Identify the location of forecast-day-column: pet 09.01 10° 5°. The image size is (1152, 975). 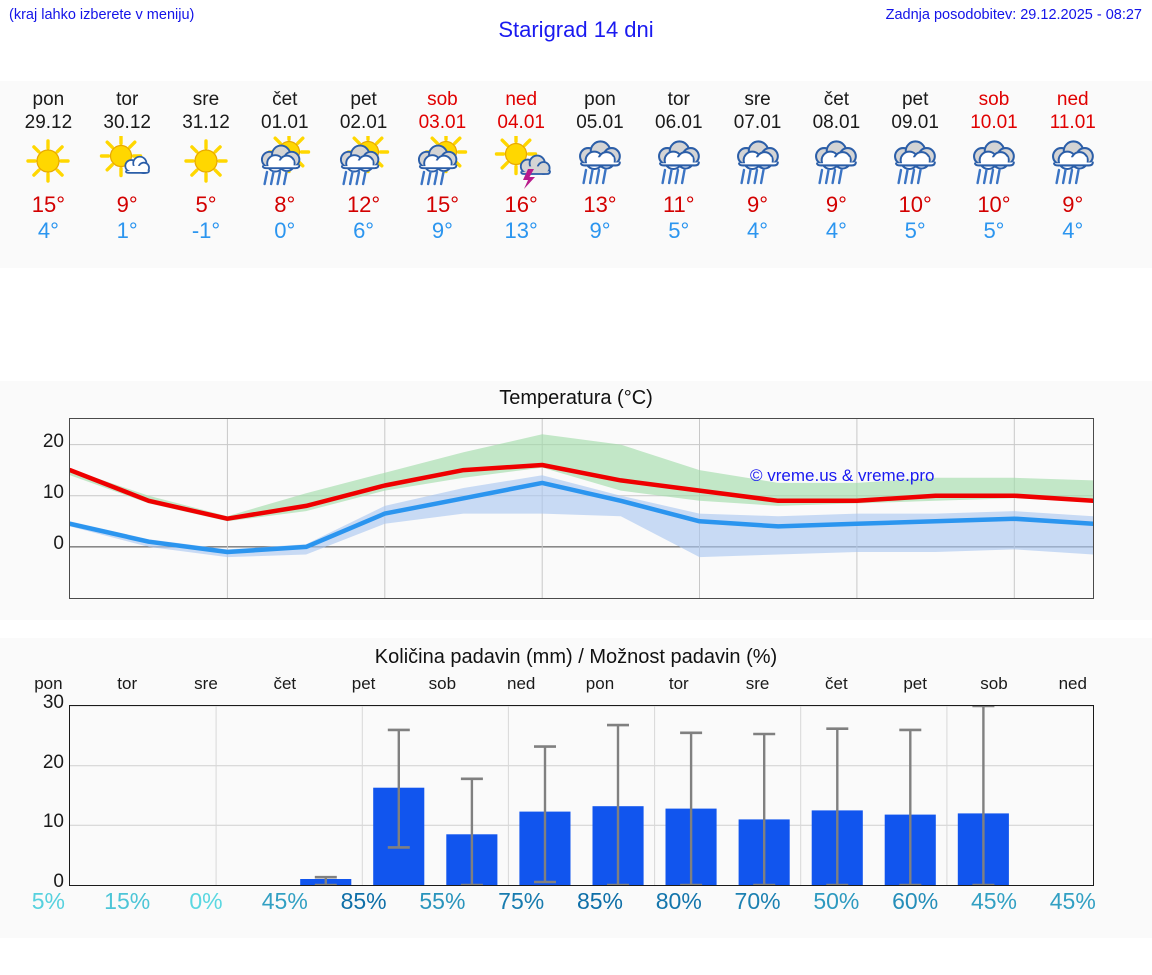
(915, 174).